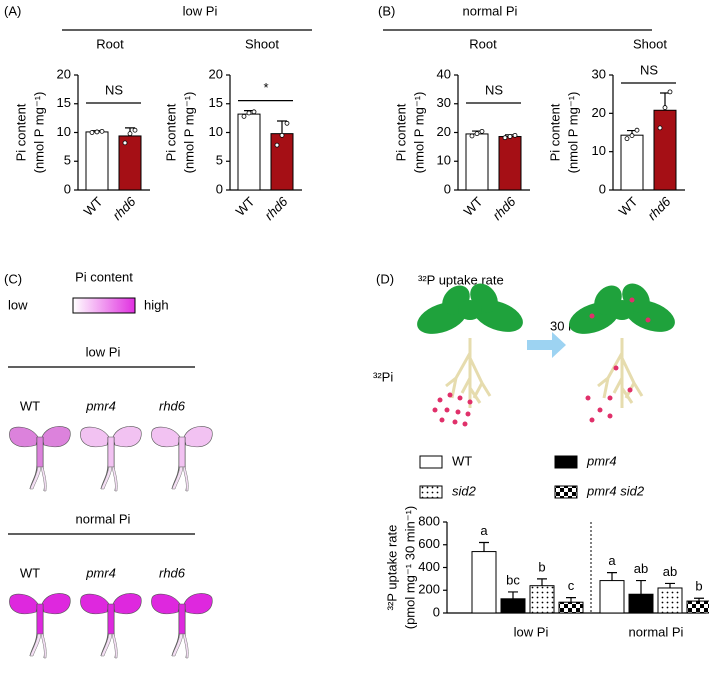 The height and width of the screenshot is (679, 709). What do you see at coordinates (670, 571) in the screenshot?
I see `significance-letter: ab` at bounding box center [670, 571].